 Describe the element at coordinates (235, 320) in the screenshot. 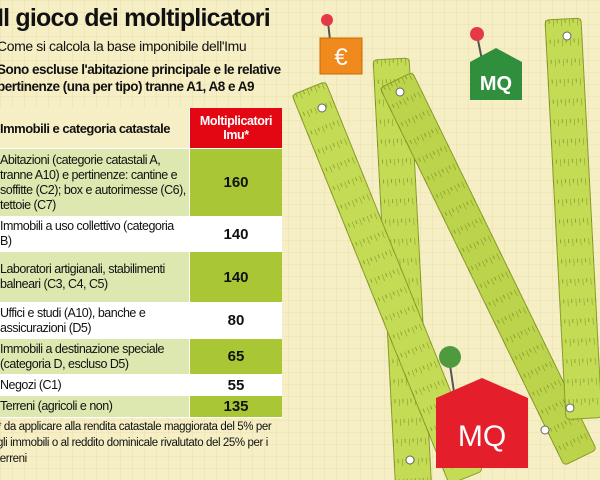

I see `multiplier-cell: 80` at that location.